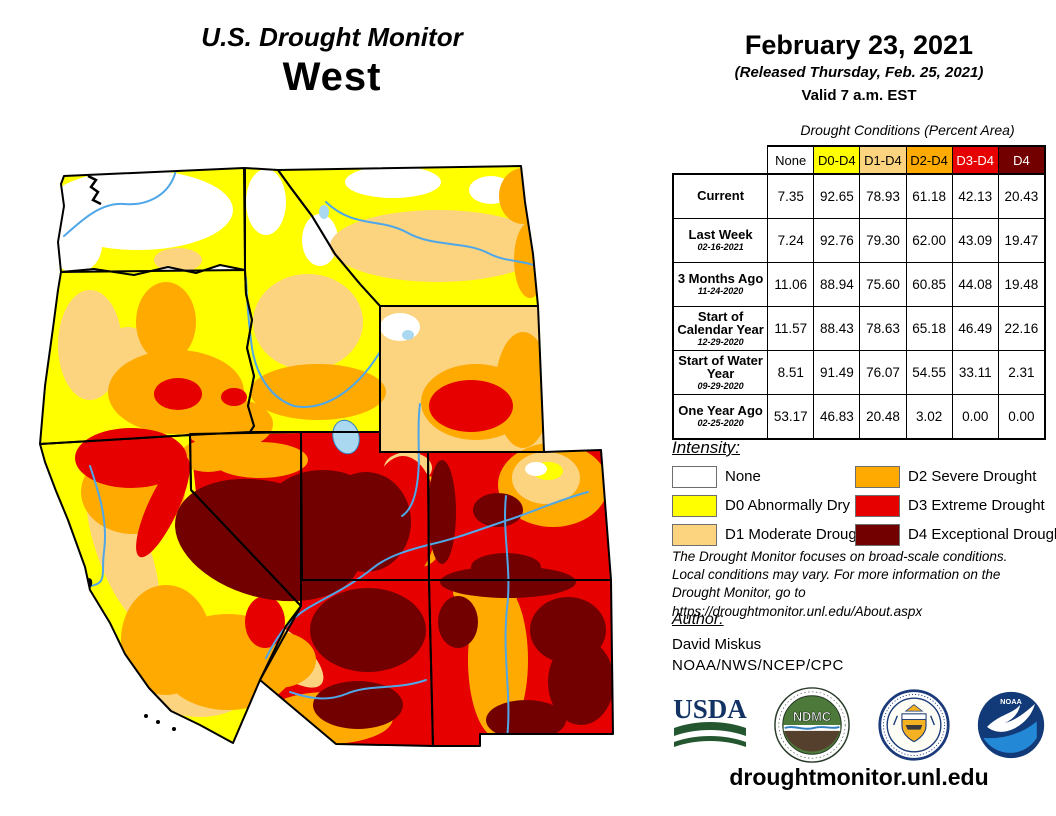 This screenshot has height=816, width=1056. I want to click on table-col-header: None, so click(791, 160).